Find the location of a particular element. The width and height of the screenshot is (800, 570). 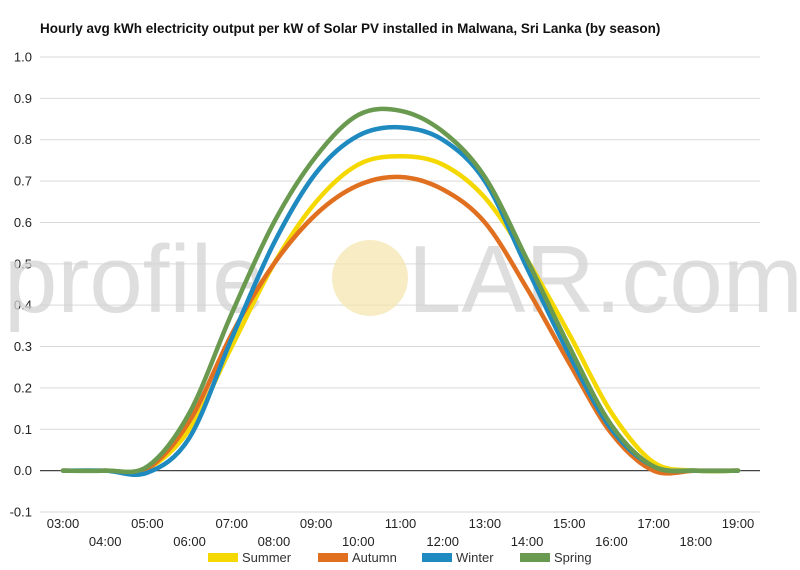

x-tick-label: 07:00 is located at coordinates (231, 523).